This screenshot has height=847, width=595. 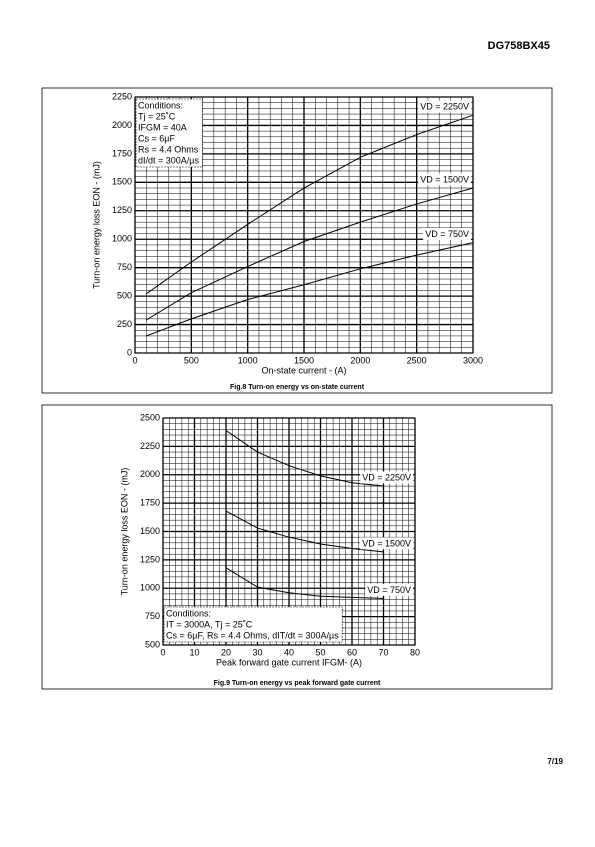 What do you see at coordinates (194, 652) in the screenshot?
I see `x-tick-label: 10` at bounding box center [194, 652].